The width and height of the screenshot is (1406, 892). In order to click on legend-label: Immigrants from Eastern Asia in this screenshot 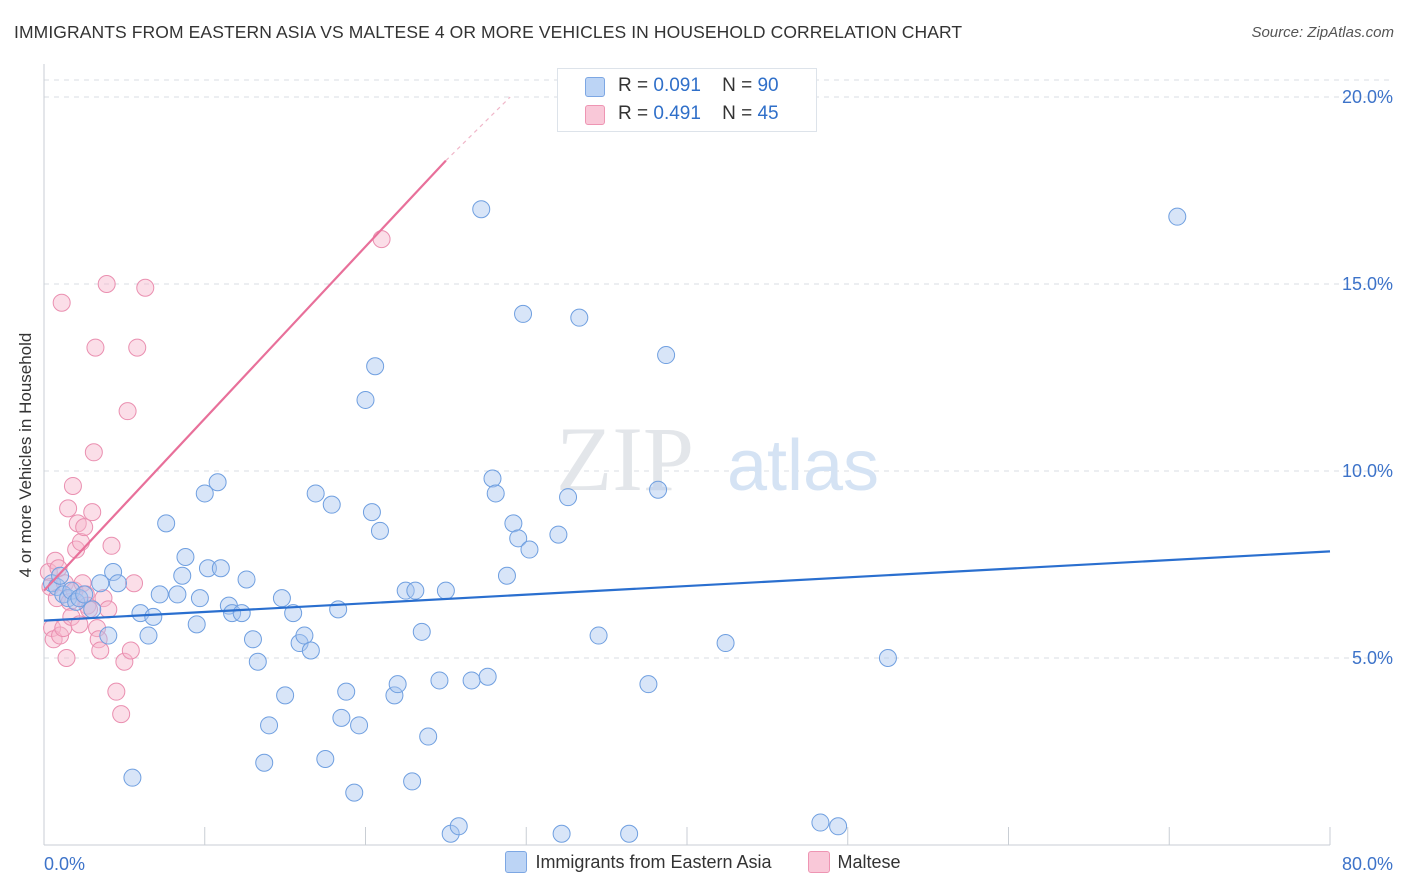, I will do `click(653, 861)`.